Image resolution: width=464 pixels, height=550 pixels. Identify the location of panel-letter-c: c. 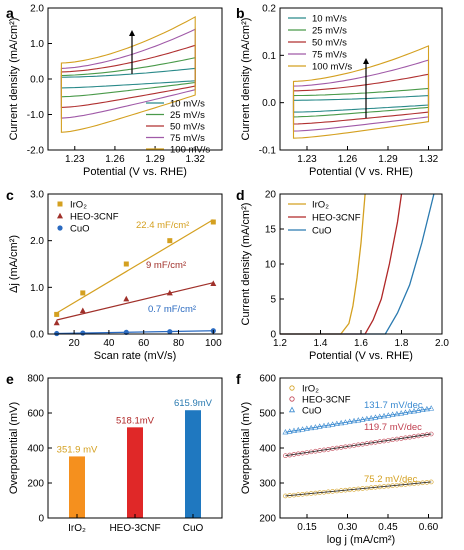
(10, 195).